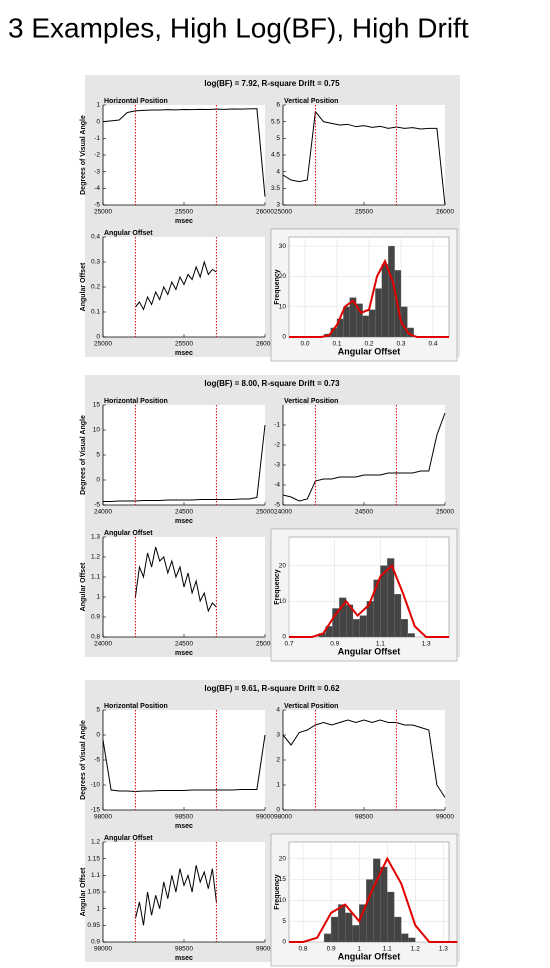  I want to click on y-tick-label: -10, so click(96, 785).